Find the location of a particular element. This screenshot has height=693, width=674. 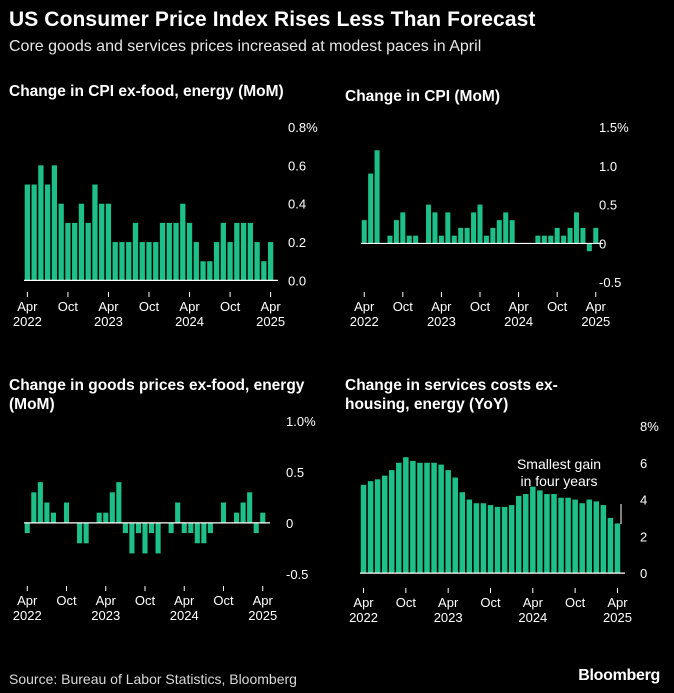

panel-title-headline-cpi: Change in CPI (MoM) is located at coordinates (422, 96).